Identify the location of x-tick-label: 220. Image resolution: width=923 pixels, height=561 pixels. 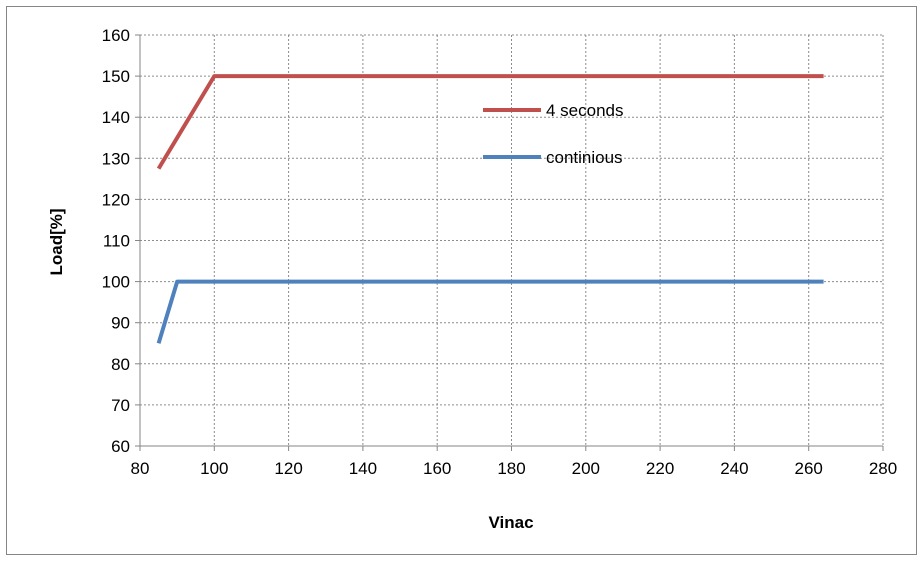
(660, 468).